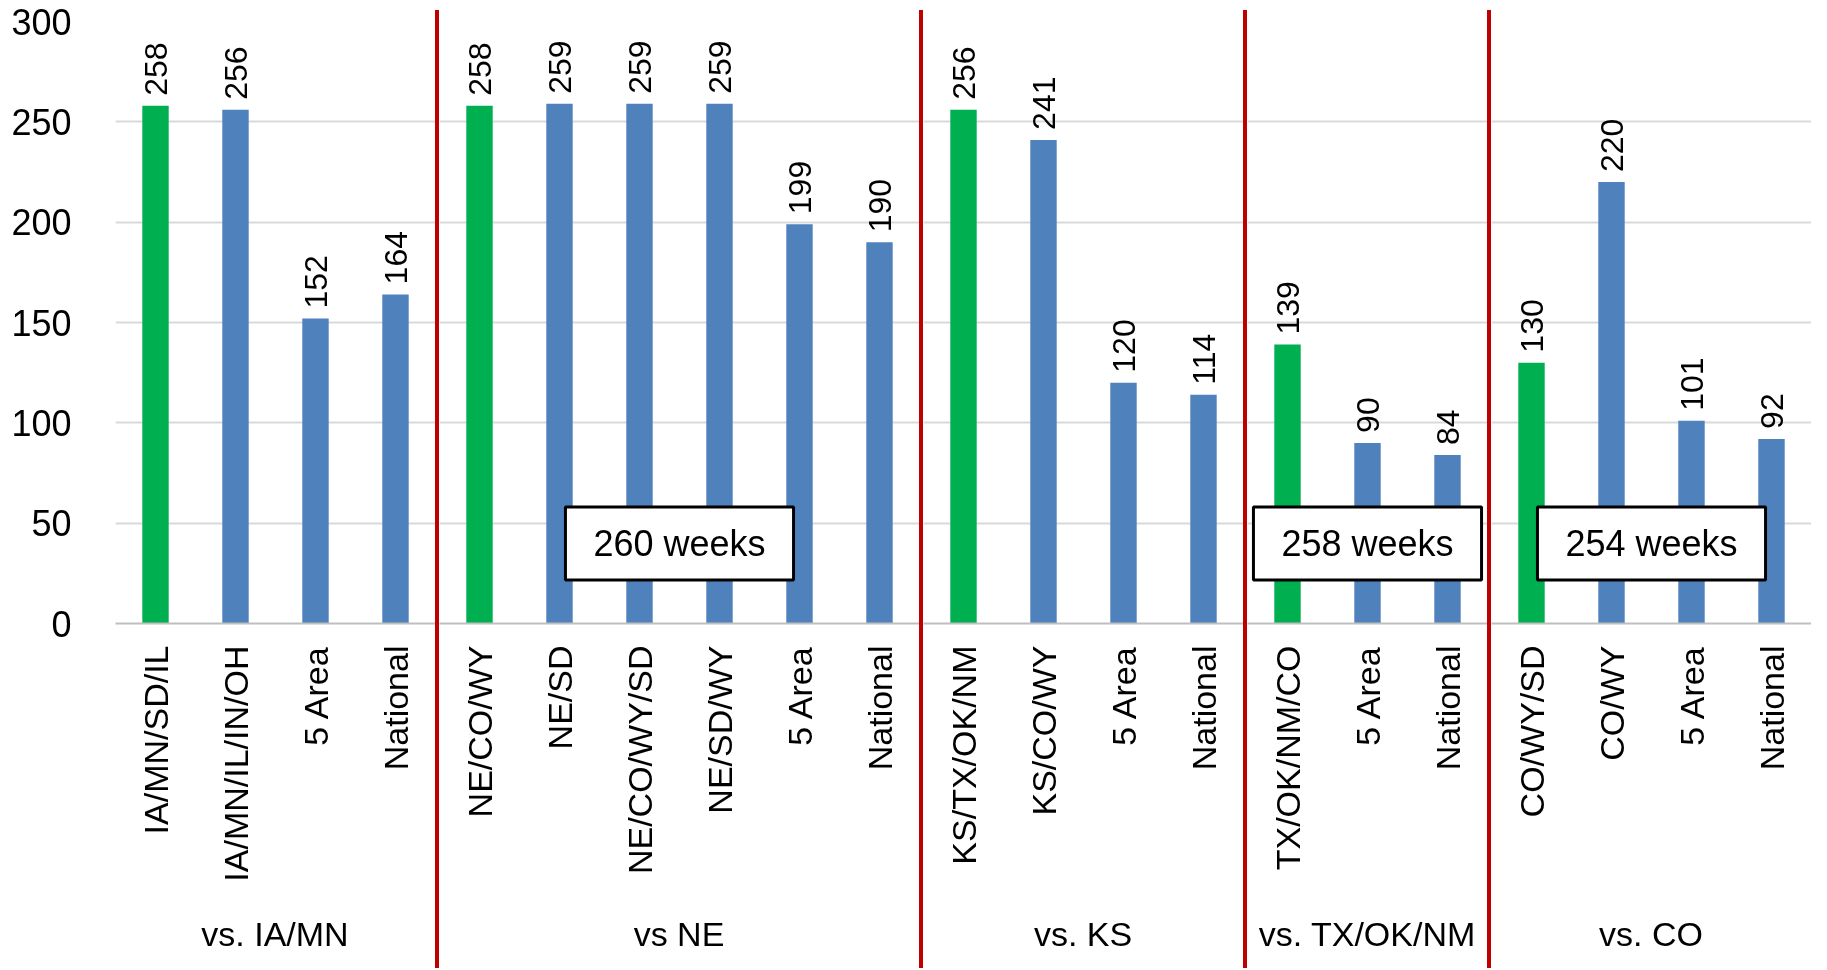  What do you see at coordinates (315, 282) in the screenshot?
I see `data-label: 152` at bounding box center [315, 282].